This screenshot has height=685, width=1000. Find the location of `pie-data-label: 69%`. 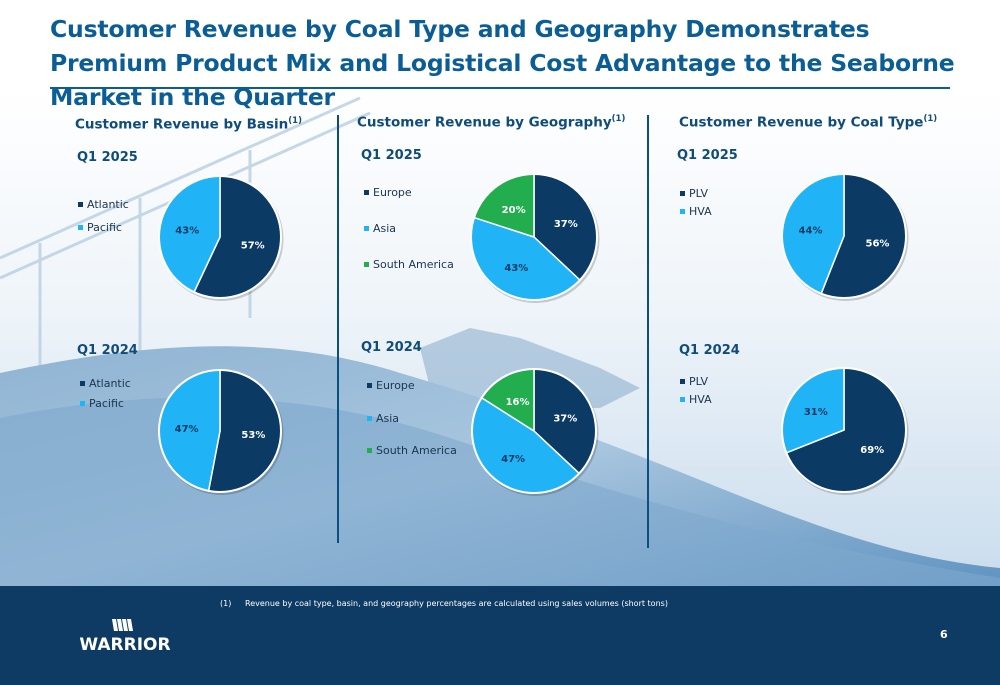

pie-data-label: 69% is located at coordinates (872, 450).